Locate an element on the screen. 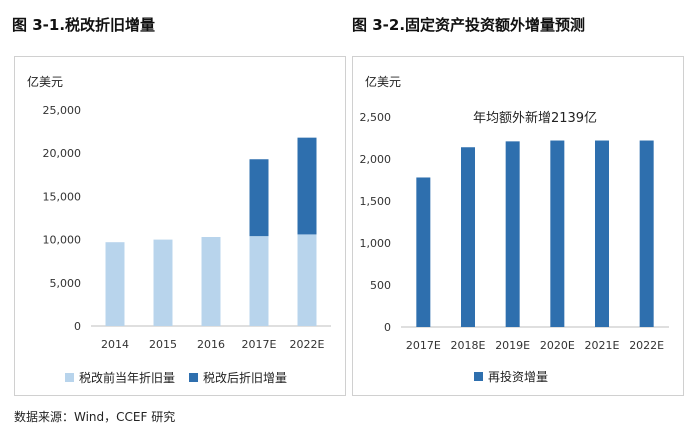 This screenshot has width=697, height=435. y-tick-label: 20,000 is located at coordinates (62, 153).